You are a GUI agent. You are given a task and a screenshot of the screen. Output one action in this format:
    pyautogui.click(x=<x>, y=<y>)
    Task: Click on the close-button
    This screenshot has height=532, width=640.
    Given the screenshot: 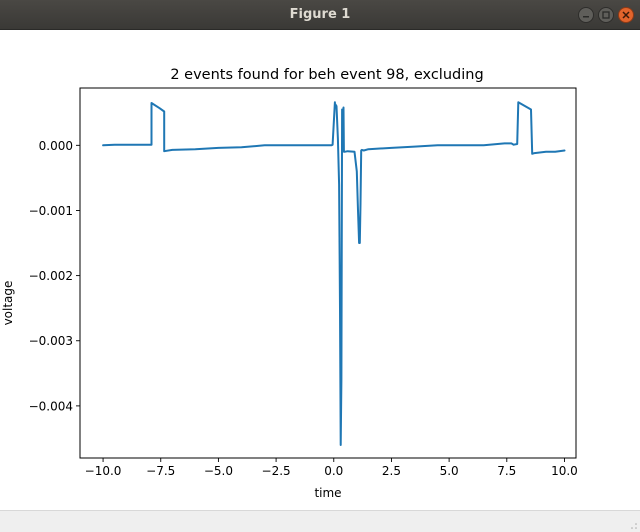 What is the action you would take?
    pyautogui.click(x=626, y=15)
    